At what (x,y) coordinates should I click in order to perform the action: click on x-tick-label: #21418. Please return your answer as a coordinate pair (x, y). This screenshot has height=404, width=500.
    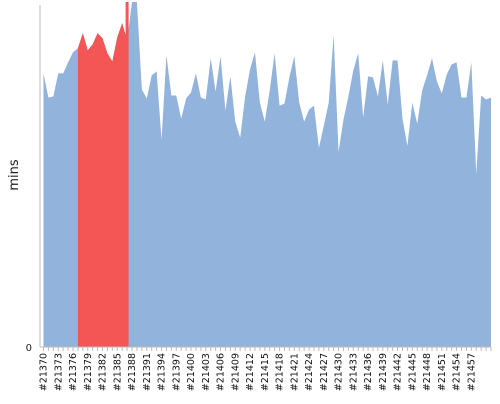
    Looking at the image, I should click on (280, 372).